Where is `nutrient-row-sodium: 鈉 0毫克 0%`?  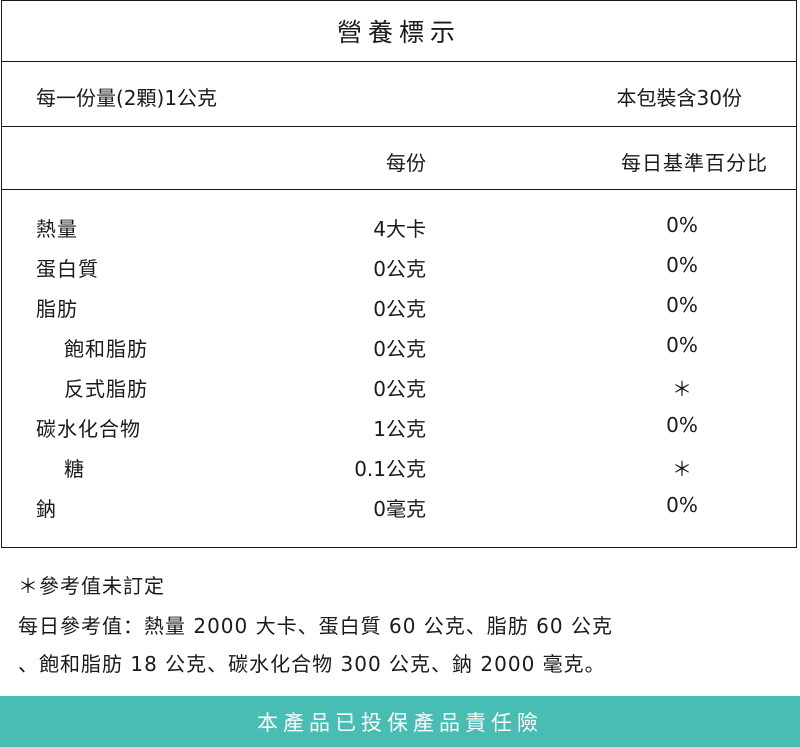
nutrient-row-sodium: 鈉 0毫克 0% is located at coordinates (399, 513).